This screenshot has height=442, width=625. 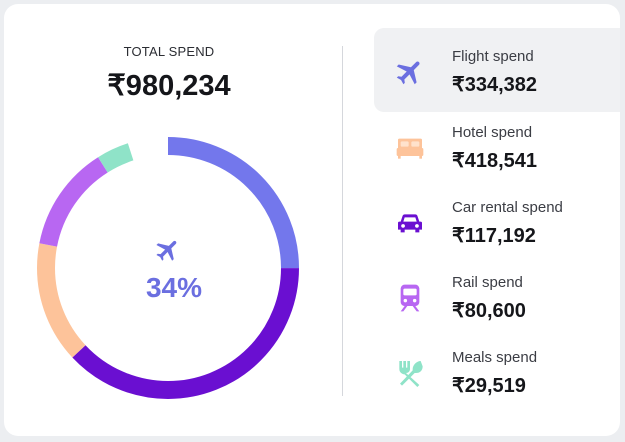 What do you see at coordinates (489, 386) in the screenshot?
I see `legend-value: ₹29,519` at bounding box center [489, 386].